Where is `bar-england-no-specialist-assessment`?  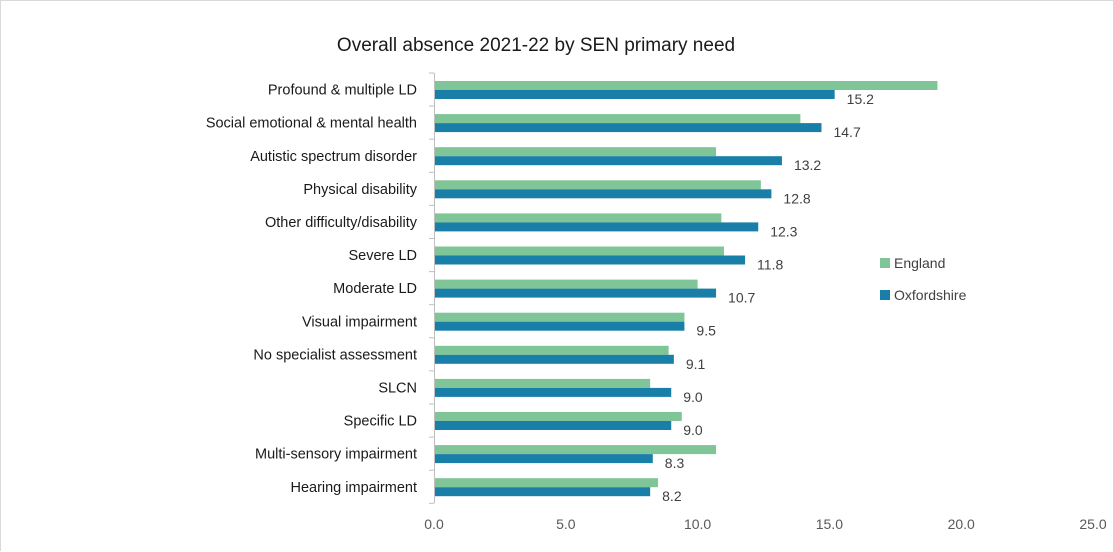 bar-england-no-specialist-assessment is located at coordinates (552, 350).